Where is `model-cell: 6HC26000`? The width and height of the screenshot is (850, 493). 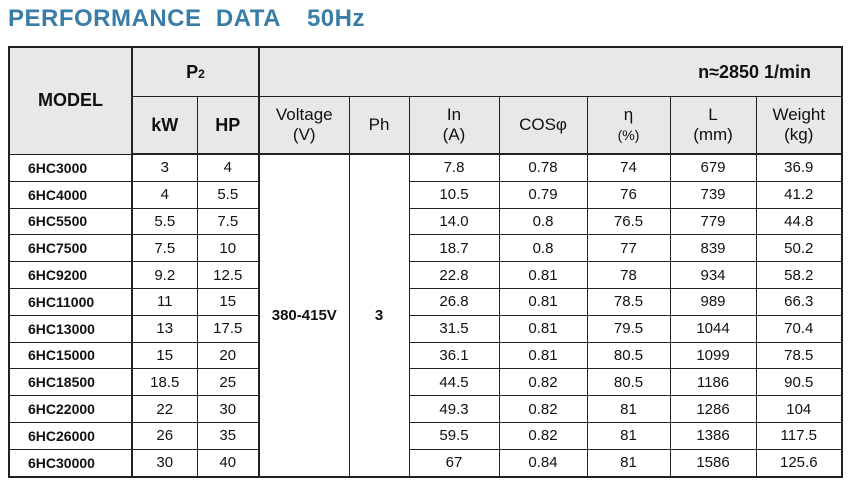 model-cell: 6HC26000 is located at coordinates (70, 435).